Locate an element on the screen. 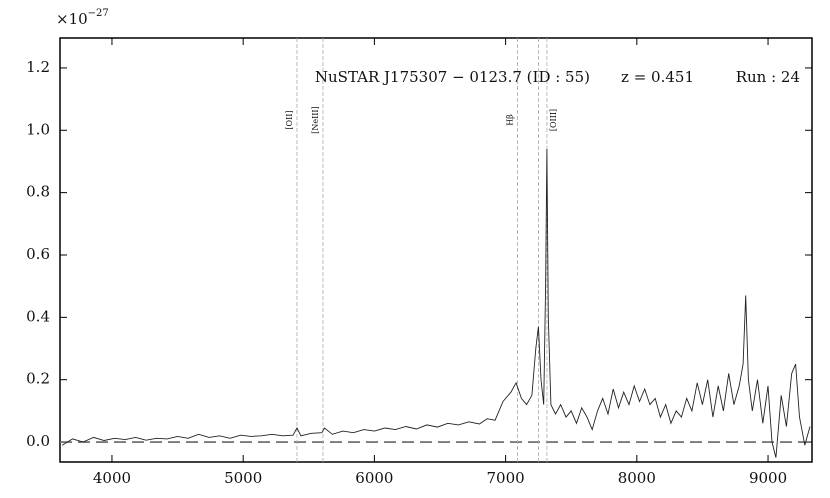  y-tick-label: 0.4 is located at coordinates (38, 316).